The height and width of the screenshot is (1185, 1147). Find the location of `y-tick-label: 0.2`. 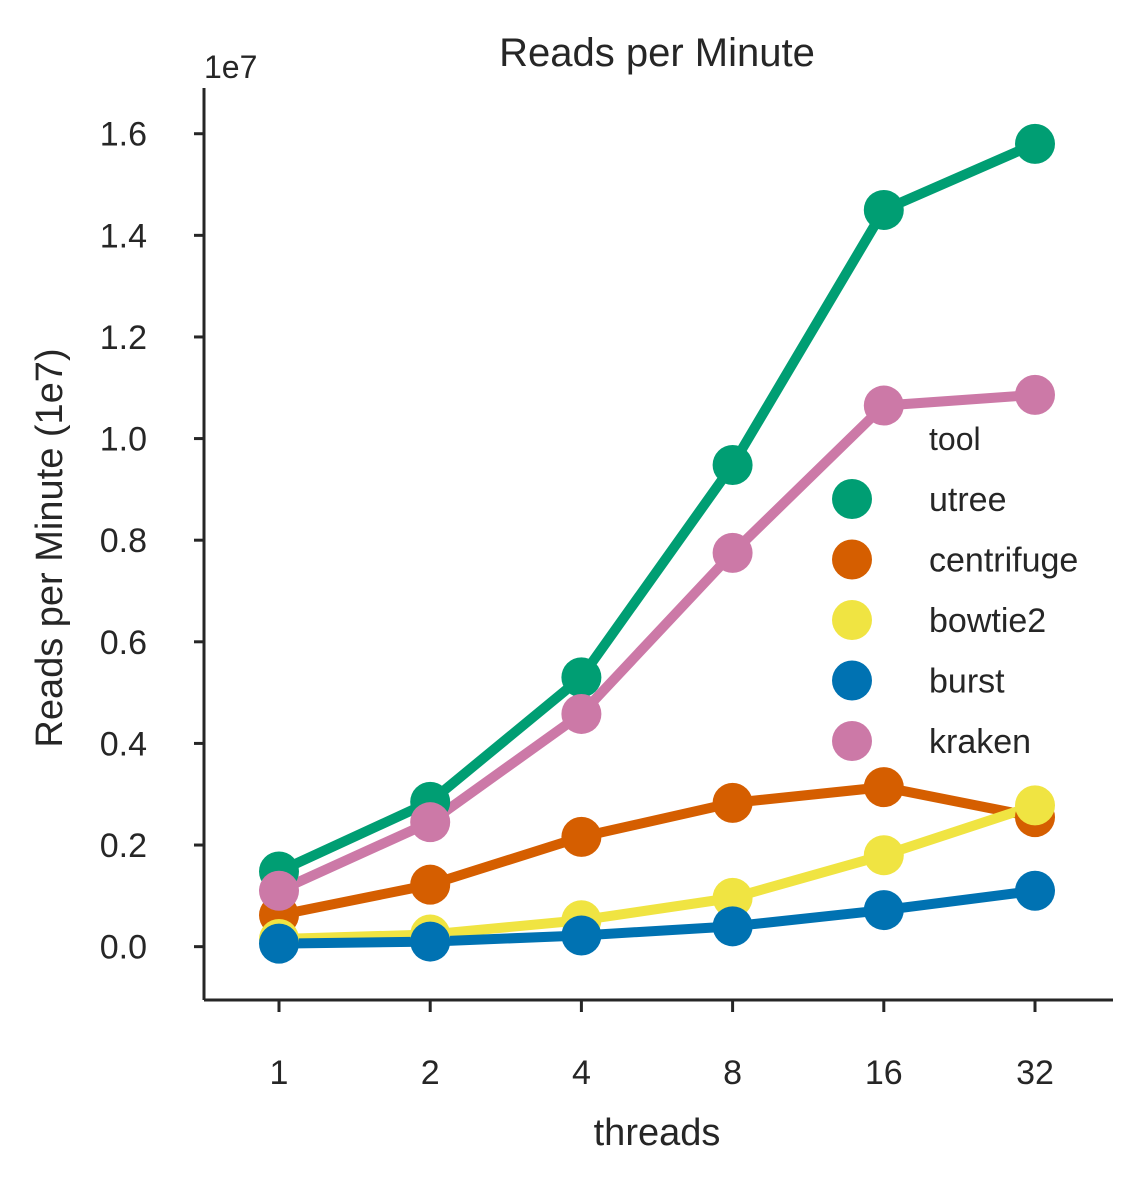

y-tick-label: 0.2 is located at coordinates (123, 846).